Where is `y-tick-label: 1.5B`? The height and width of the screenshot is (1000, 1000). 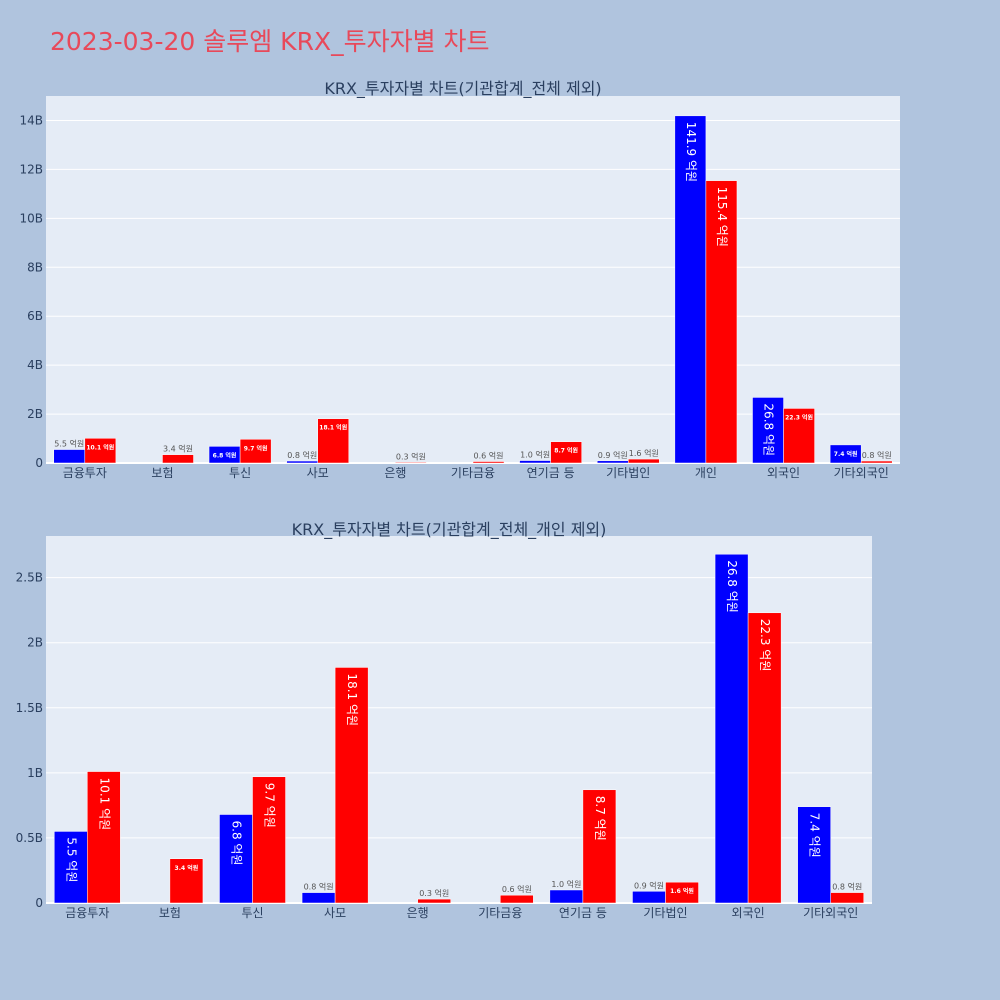
y-tick-label: 1.5B is located at coordinates (29, 708).